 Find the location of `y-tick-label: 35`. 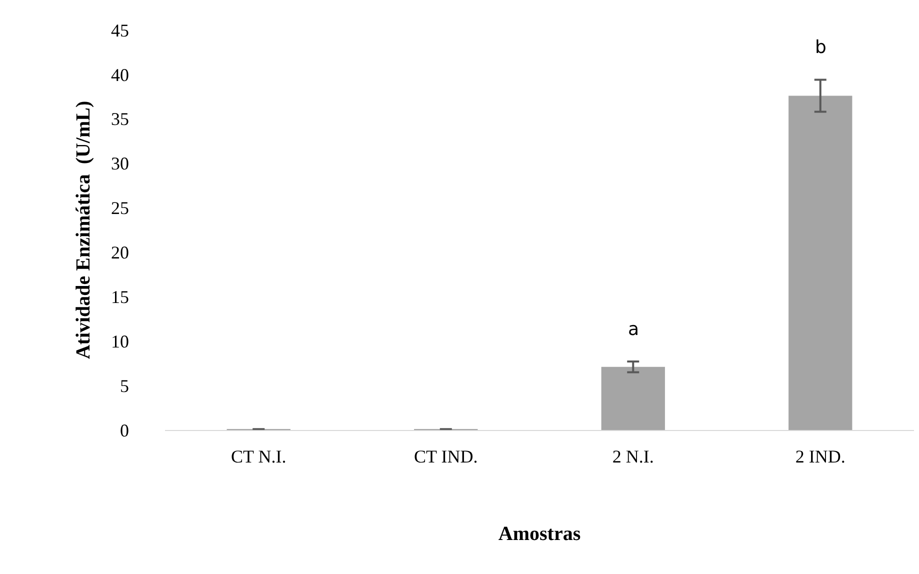

y-tick-label: 35 is located at coordinates (120, 119).